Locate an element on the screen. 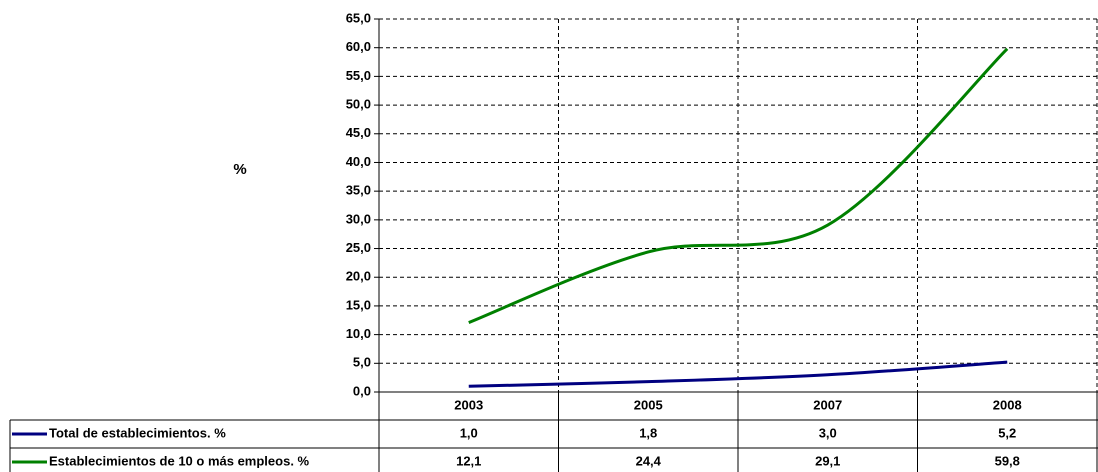  y-tick-label: 15,0 is located at coordinates (358, 304).